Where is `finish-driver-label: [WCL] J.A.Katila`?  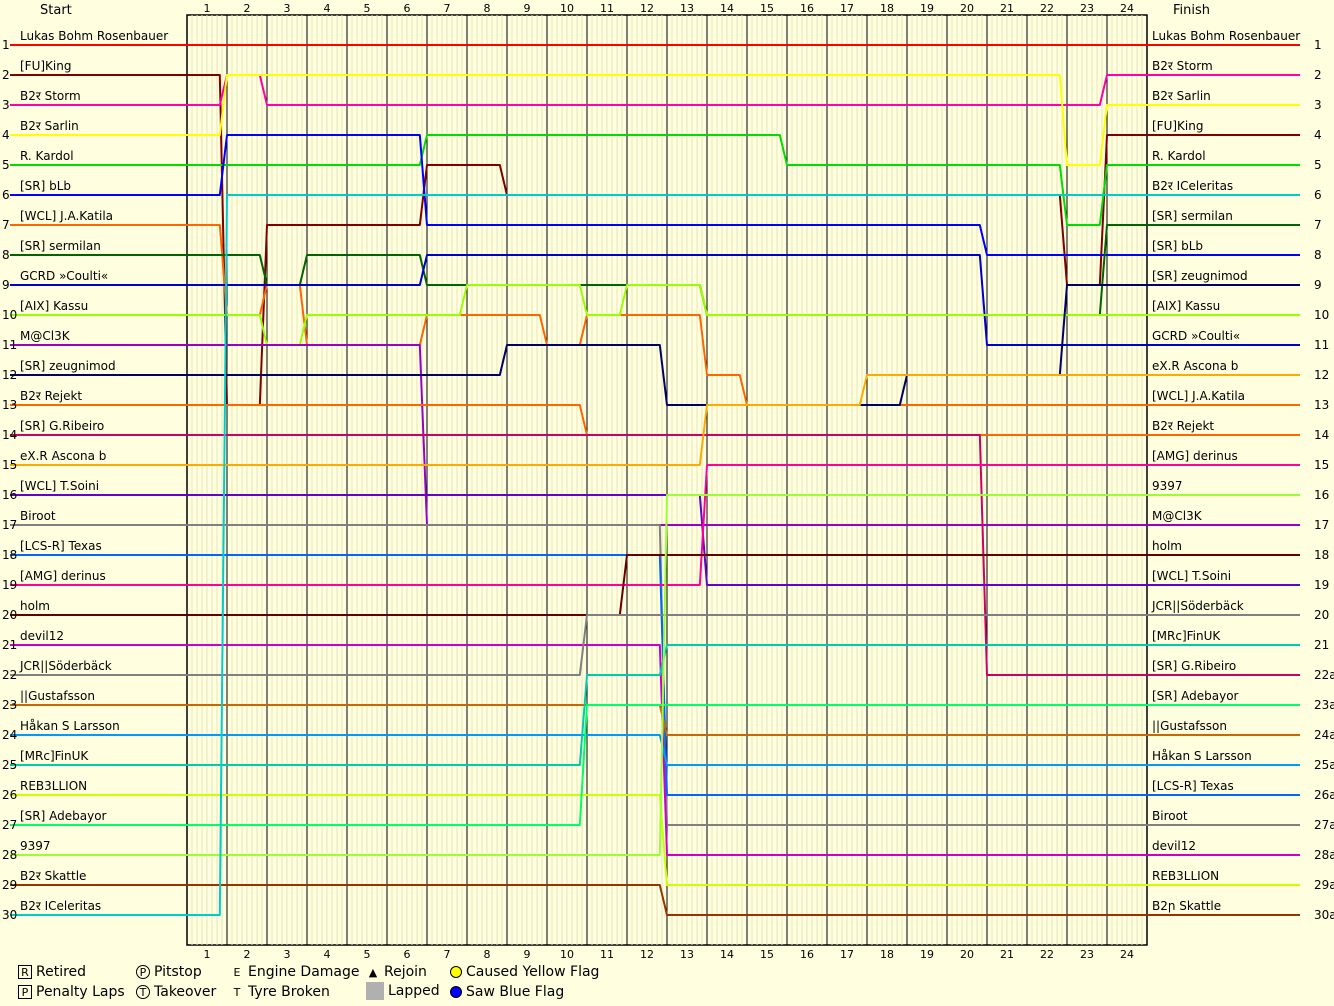
finish-driver-label: [WCL] J.A.Katila is located at coordinates (1198, 396).